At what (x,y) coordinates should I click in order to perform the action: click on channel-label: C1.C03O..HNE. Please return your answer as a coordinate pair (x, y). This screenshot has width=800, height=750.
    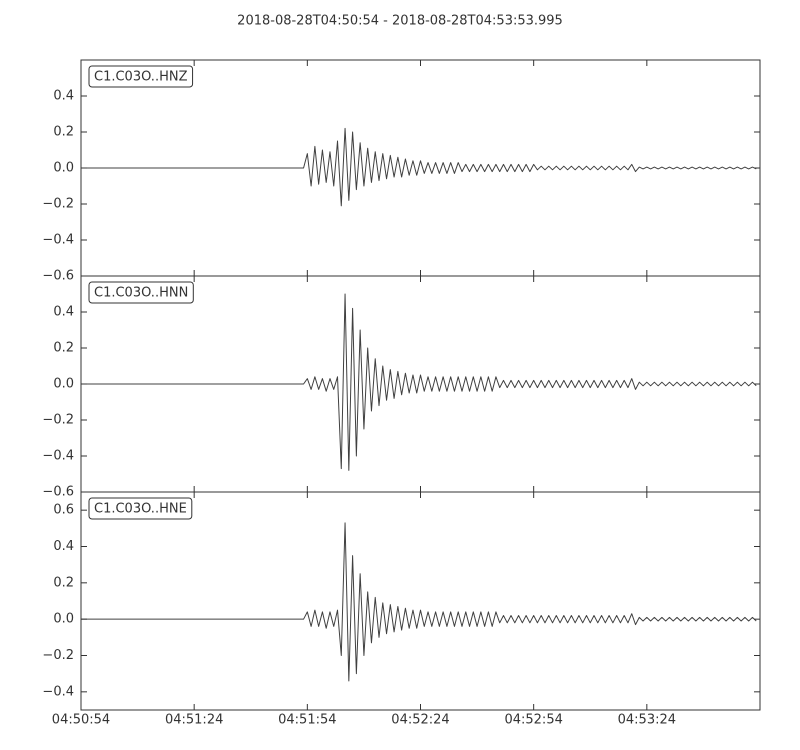
    Looking at the image, I should click on (140, 509).